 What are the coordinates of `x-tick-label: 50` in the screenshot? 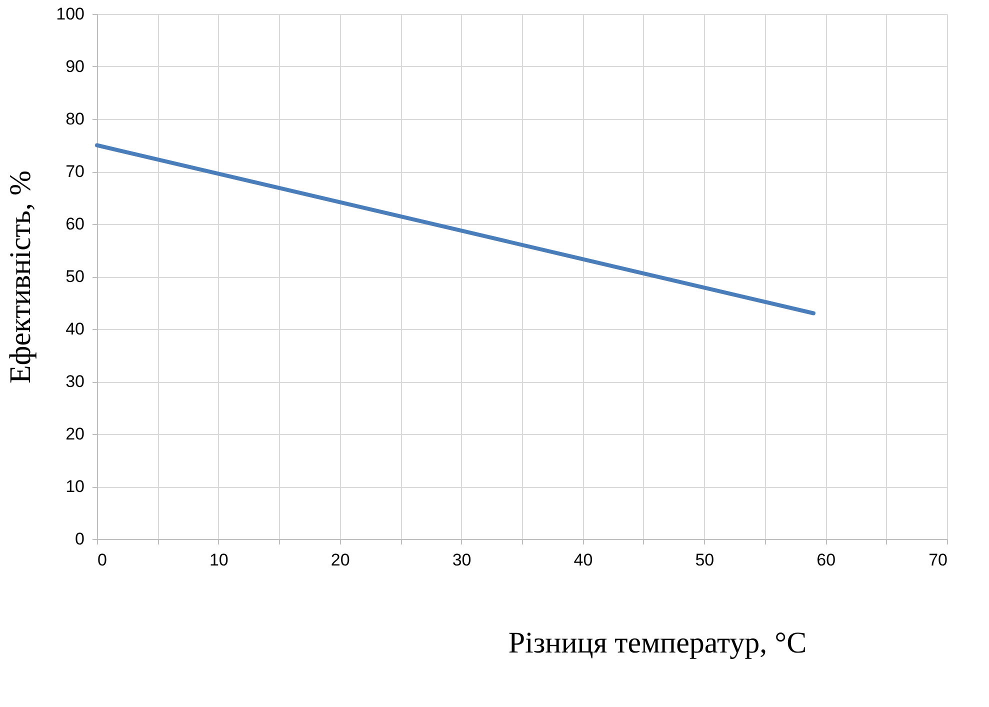 It's located at (704, 560).